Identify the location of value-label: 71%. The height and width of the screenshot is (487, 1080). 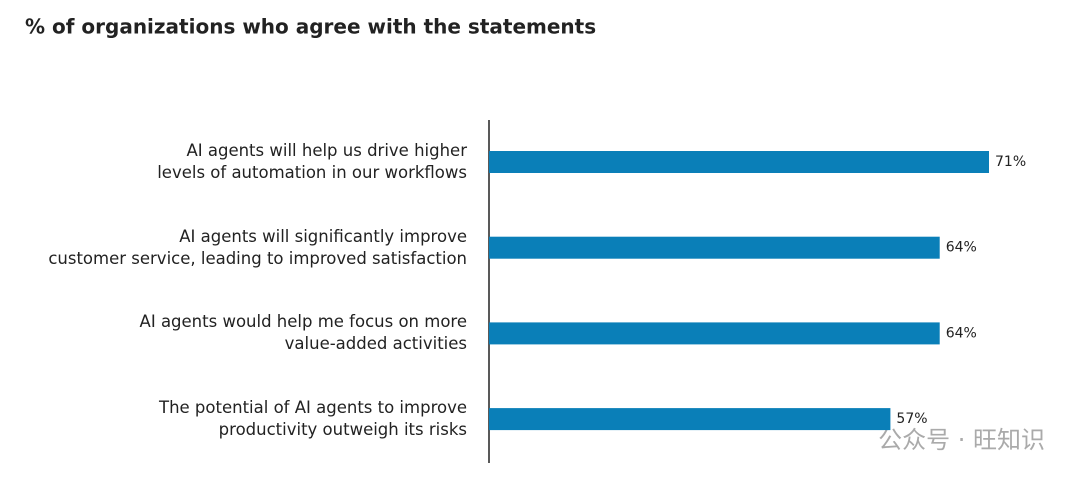
(1010, 162).